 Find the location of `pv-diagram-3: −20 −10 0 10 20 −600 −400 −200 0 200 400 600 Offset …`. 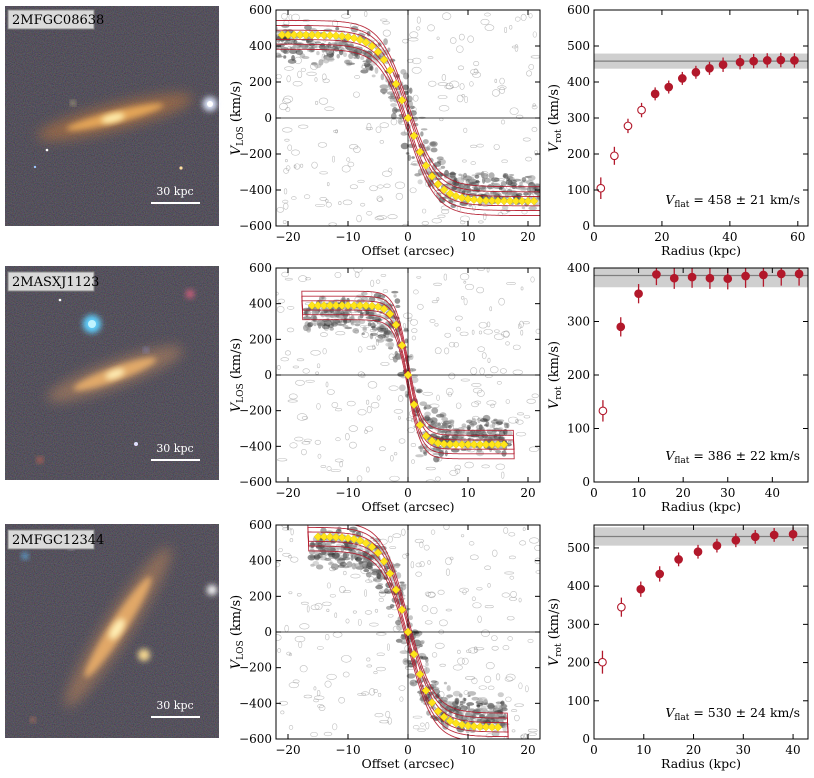

pv-diagram-3: −20 −10 0 10 20 −600 −400 −200 0 200 400 600 Offset … is located at coordinates (385, 644).